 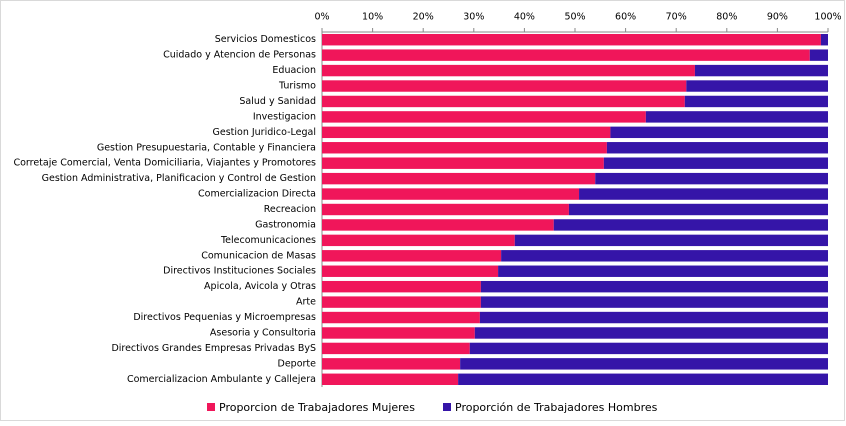 What do you see at coordinates (290, 209) in the screenshot?
I see `y-tick-label: Recreacion` at bounding box center [290, 209].